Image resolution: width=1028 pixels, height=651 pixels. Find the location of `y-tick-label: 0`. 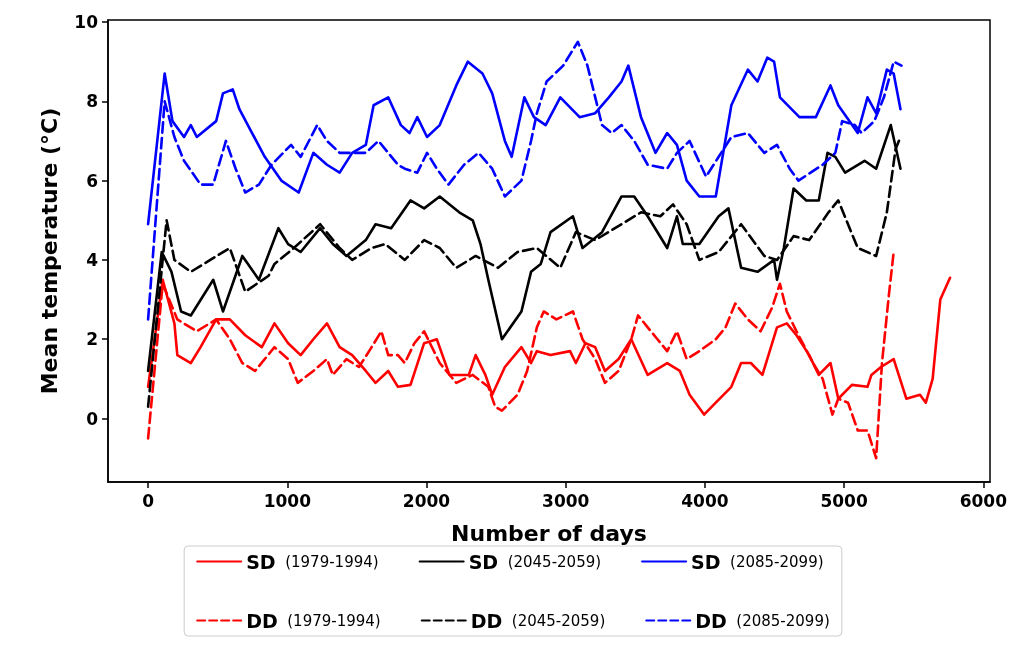

y-tick-label: 0 is located at coordinates (92, 418).